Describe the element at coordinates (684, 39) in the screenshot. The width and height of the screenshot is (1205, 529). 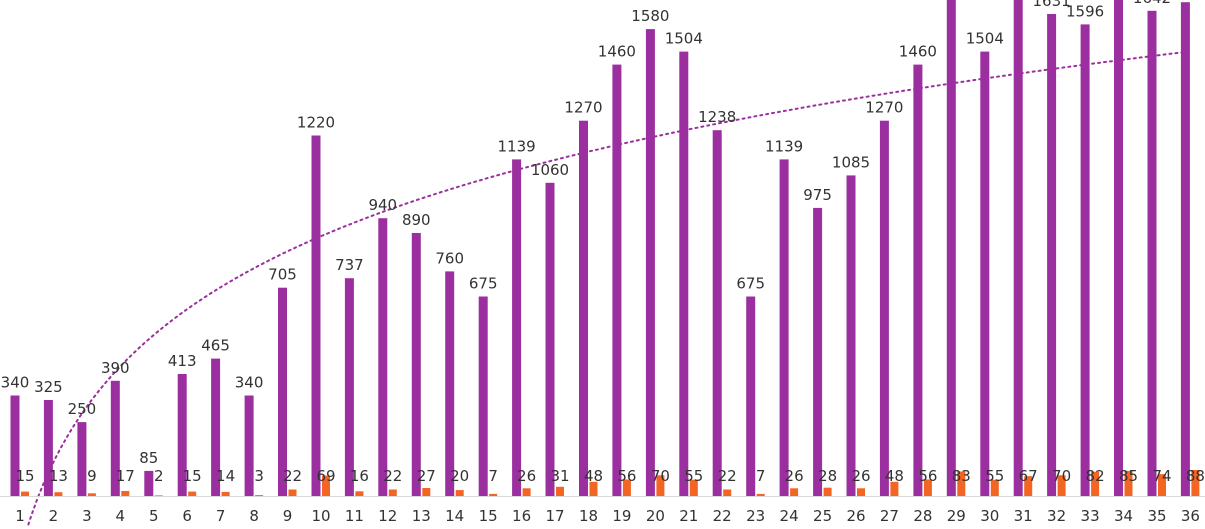
I see `data-label-main-21: 1504` at that location.